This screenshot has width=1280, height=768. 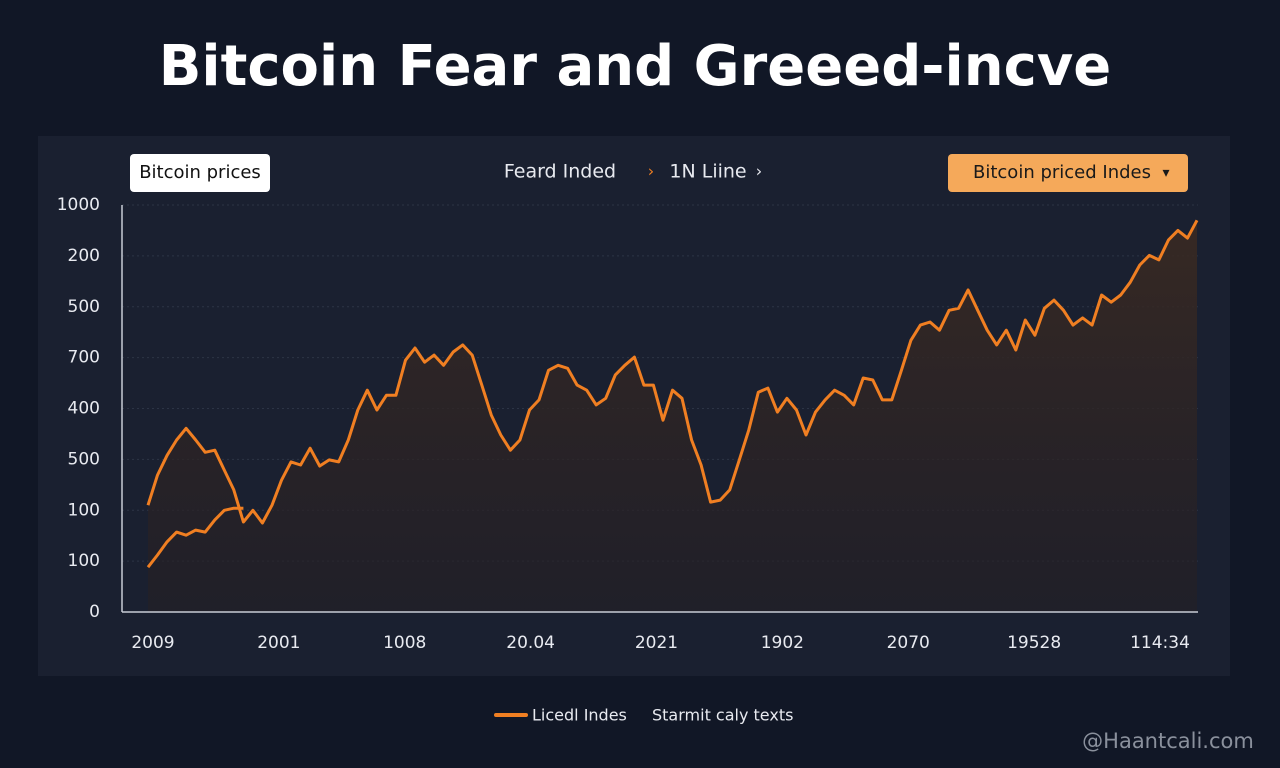 I want to click on dropdown, so click(x=1068, y=173).